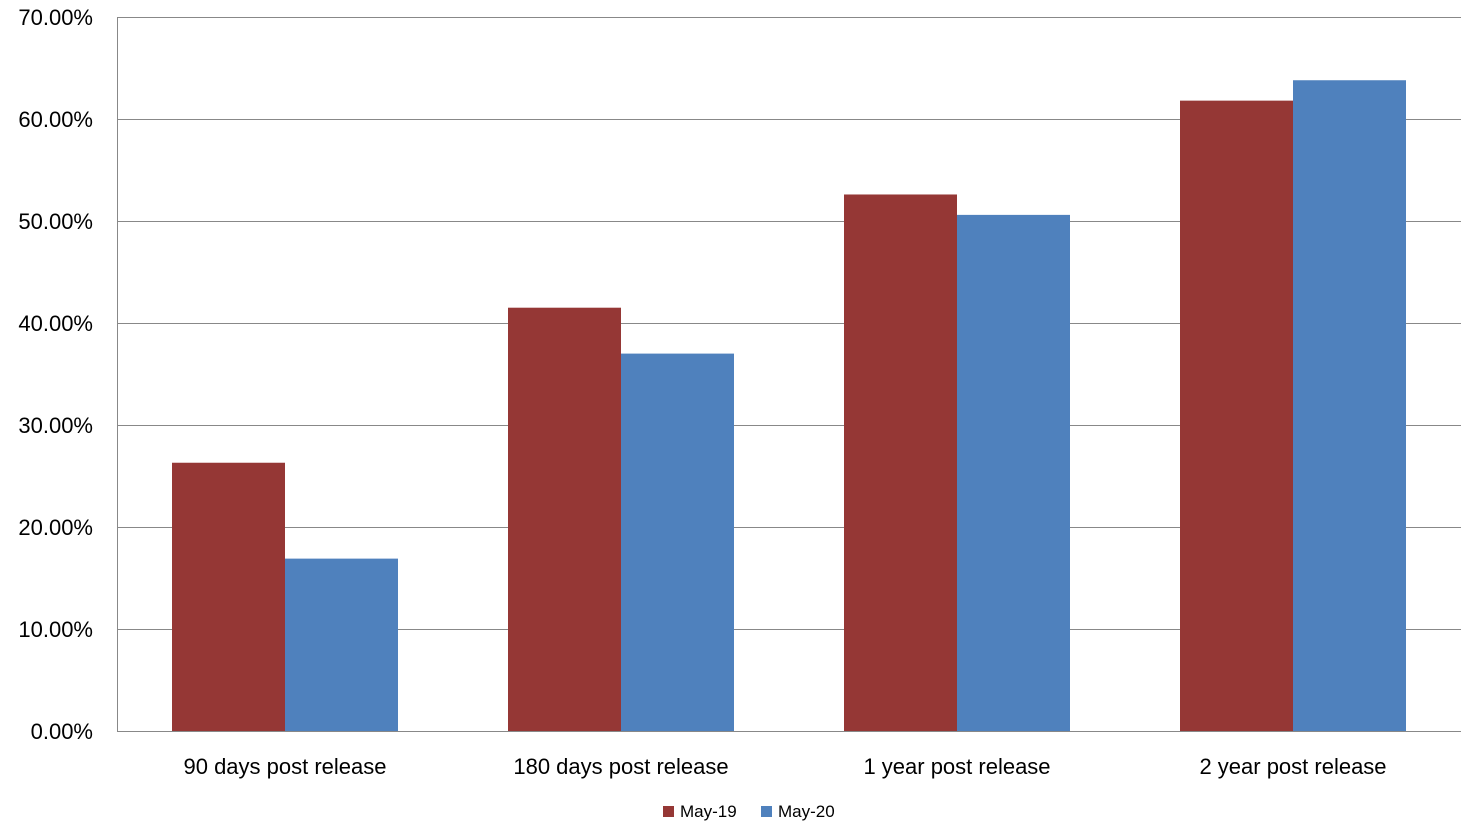 This screenshot has height=832, width=1461. I want to click on y-tick-label: 0.00%, so click(62, 731).